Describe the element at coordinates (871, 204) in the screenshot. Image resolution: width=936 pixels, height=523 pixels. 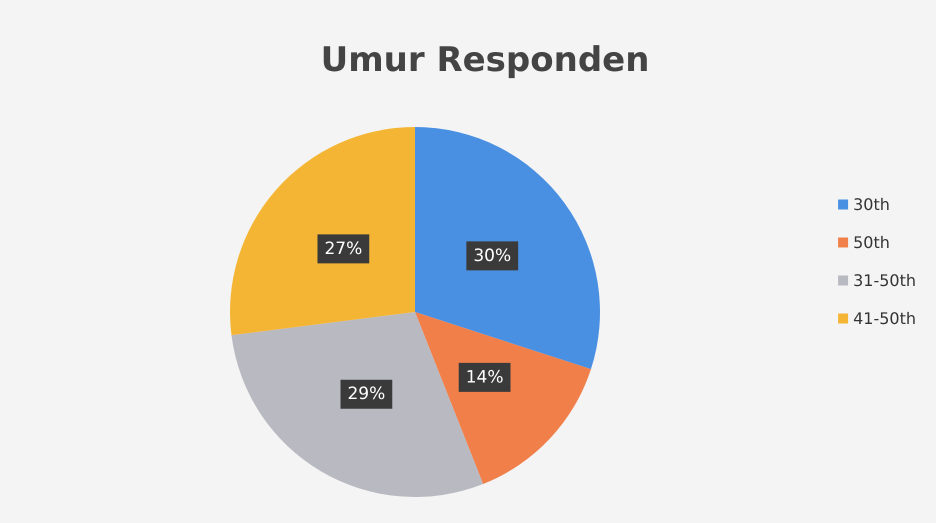
I see `legend-label: 30th` at that location.